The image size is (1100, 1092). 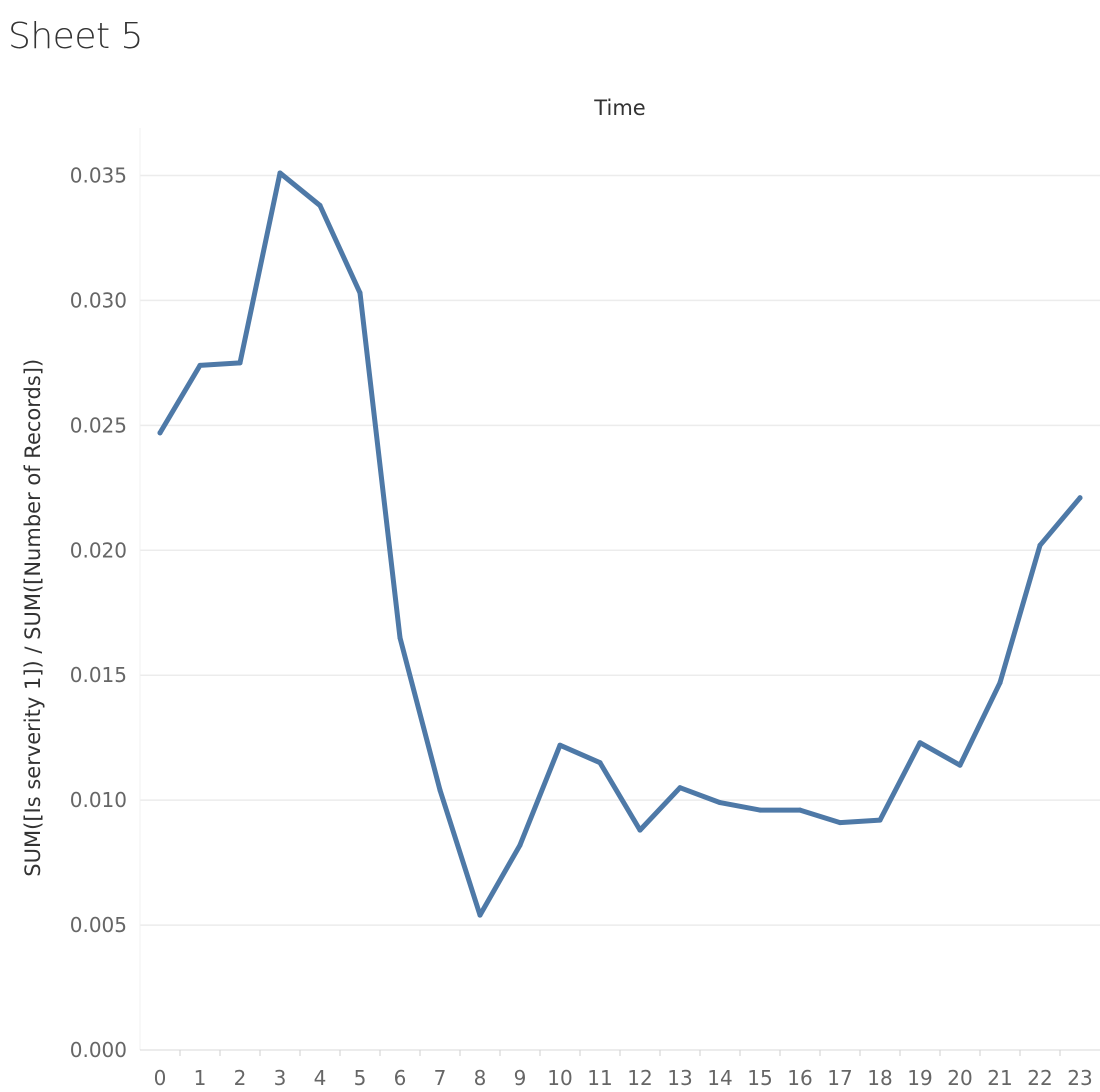 What do you see at coordinates (1079, 1078) in the screenshot?
I see `x-tick-label: 23` at bounding box center [1079, 1078].